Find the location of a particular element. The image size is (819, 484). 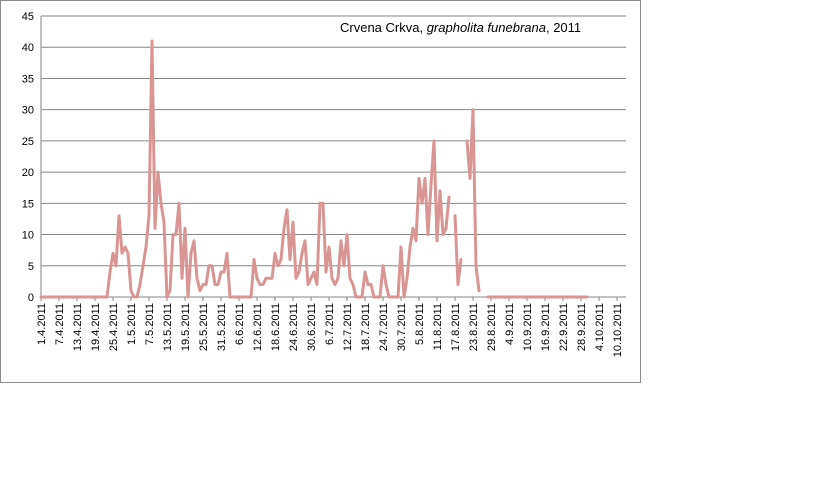

x-tick-label: 5.8.2011 is located at coordinates (420, 324).